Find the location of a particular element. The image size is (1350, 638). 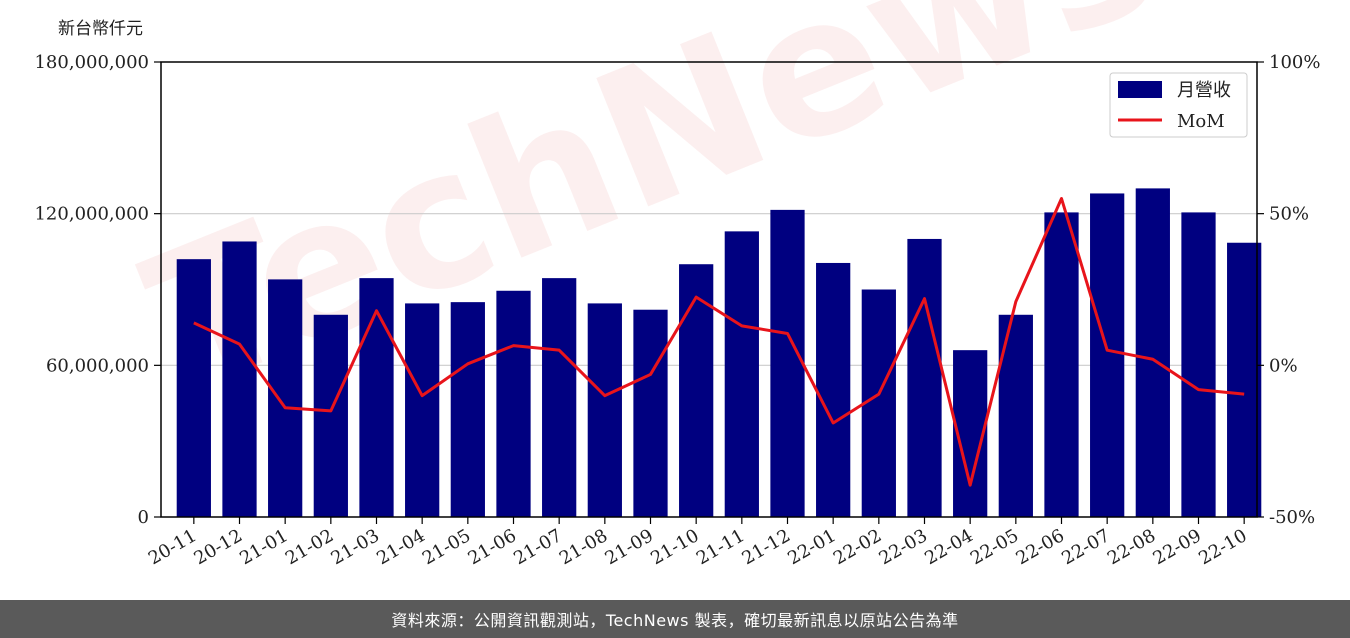

y-axis-unit-label: 新台幣仟元 is located at coordinates (100, 29).